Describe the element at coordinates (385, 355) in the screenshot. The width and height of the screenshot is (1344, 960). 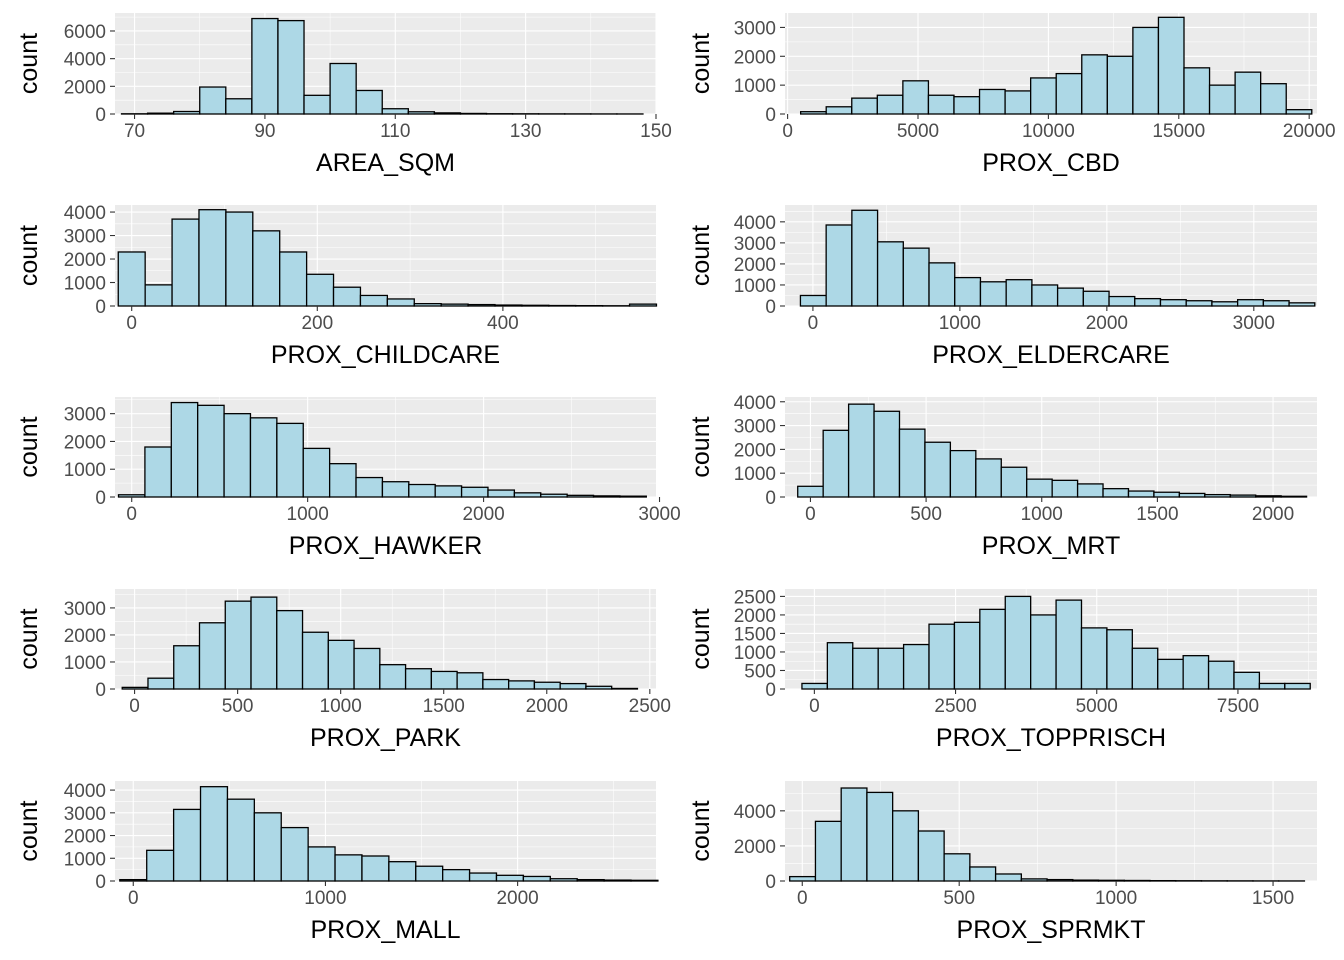
I see `x-axis-title: PROX_CHILDCARE` at that location.